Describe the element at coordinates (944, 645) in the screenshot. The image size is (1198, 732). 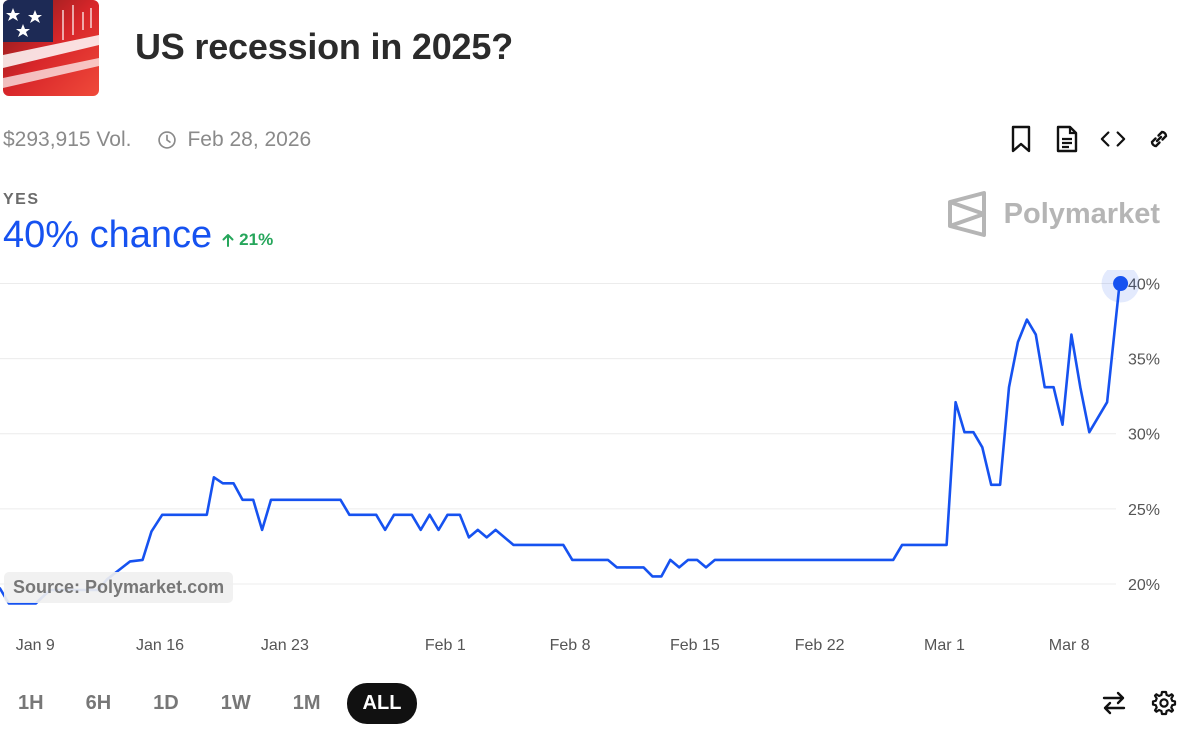
I see `x-tick-label: Mar 1` at that location.